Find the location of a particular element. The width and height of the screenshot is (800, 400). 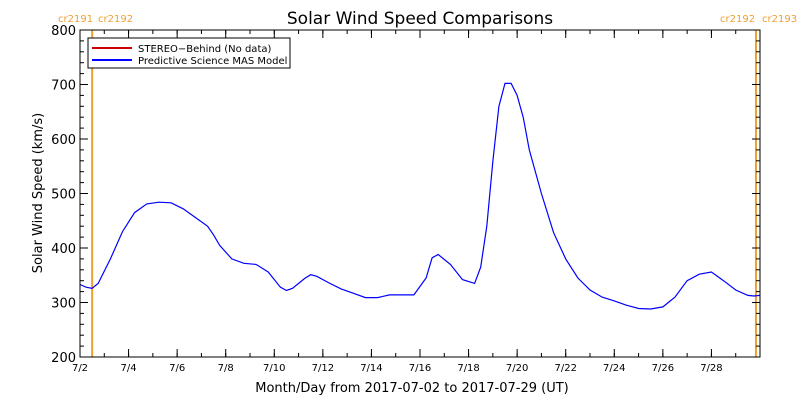

y-tick-label: 200 is located at coordinates (63, 358).